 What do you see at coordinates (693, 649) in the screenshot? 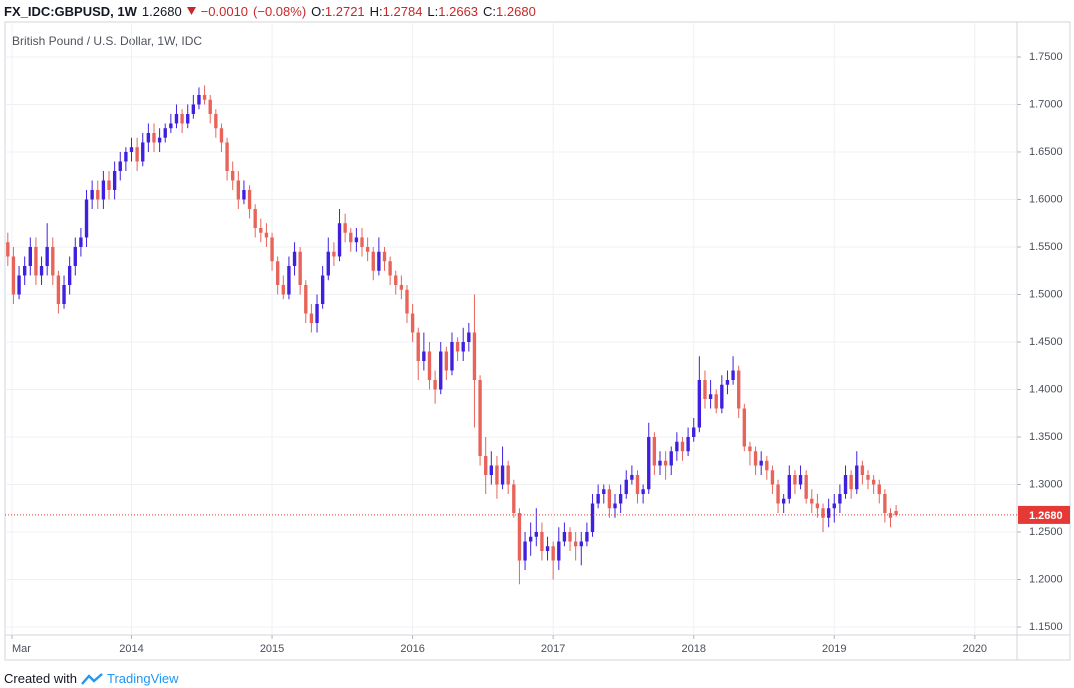
I see `x-tick-label: 2018` at bounding box center [693, 649].